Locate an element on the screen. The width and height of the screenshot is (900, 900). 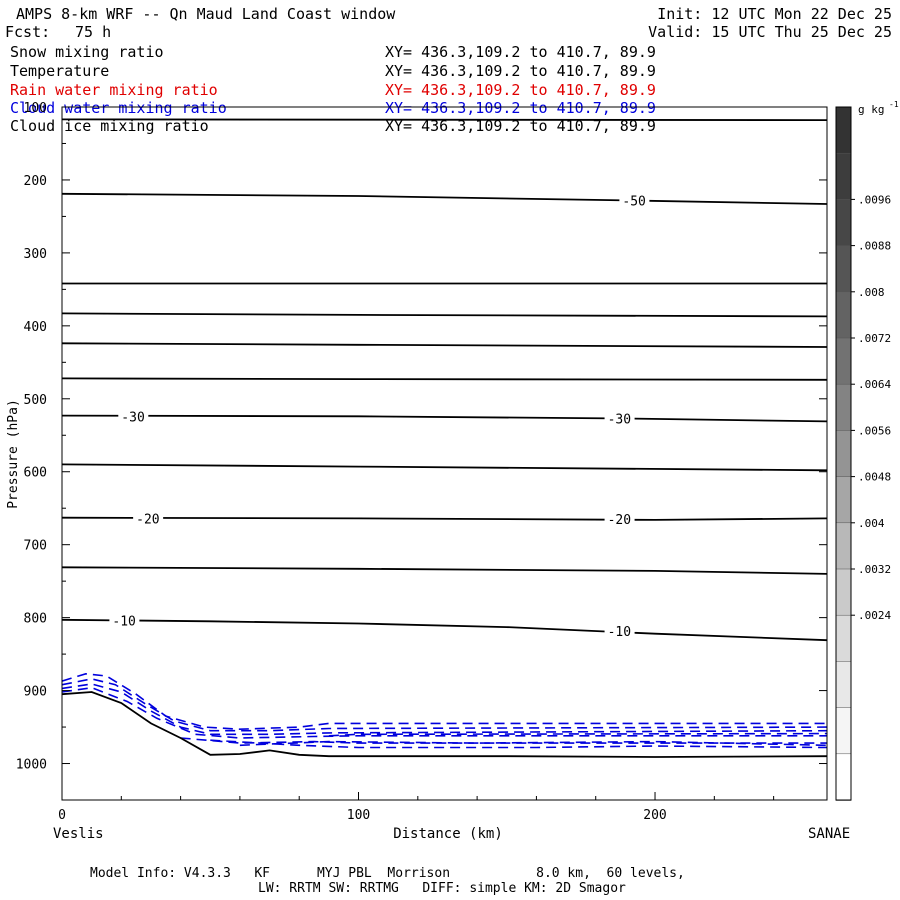
x-end-label-right: SANAE is located at coordinates (829, 834).